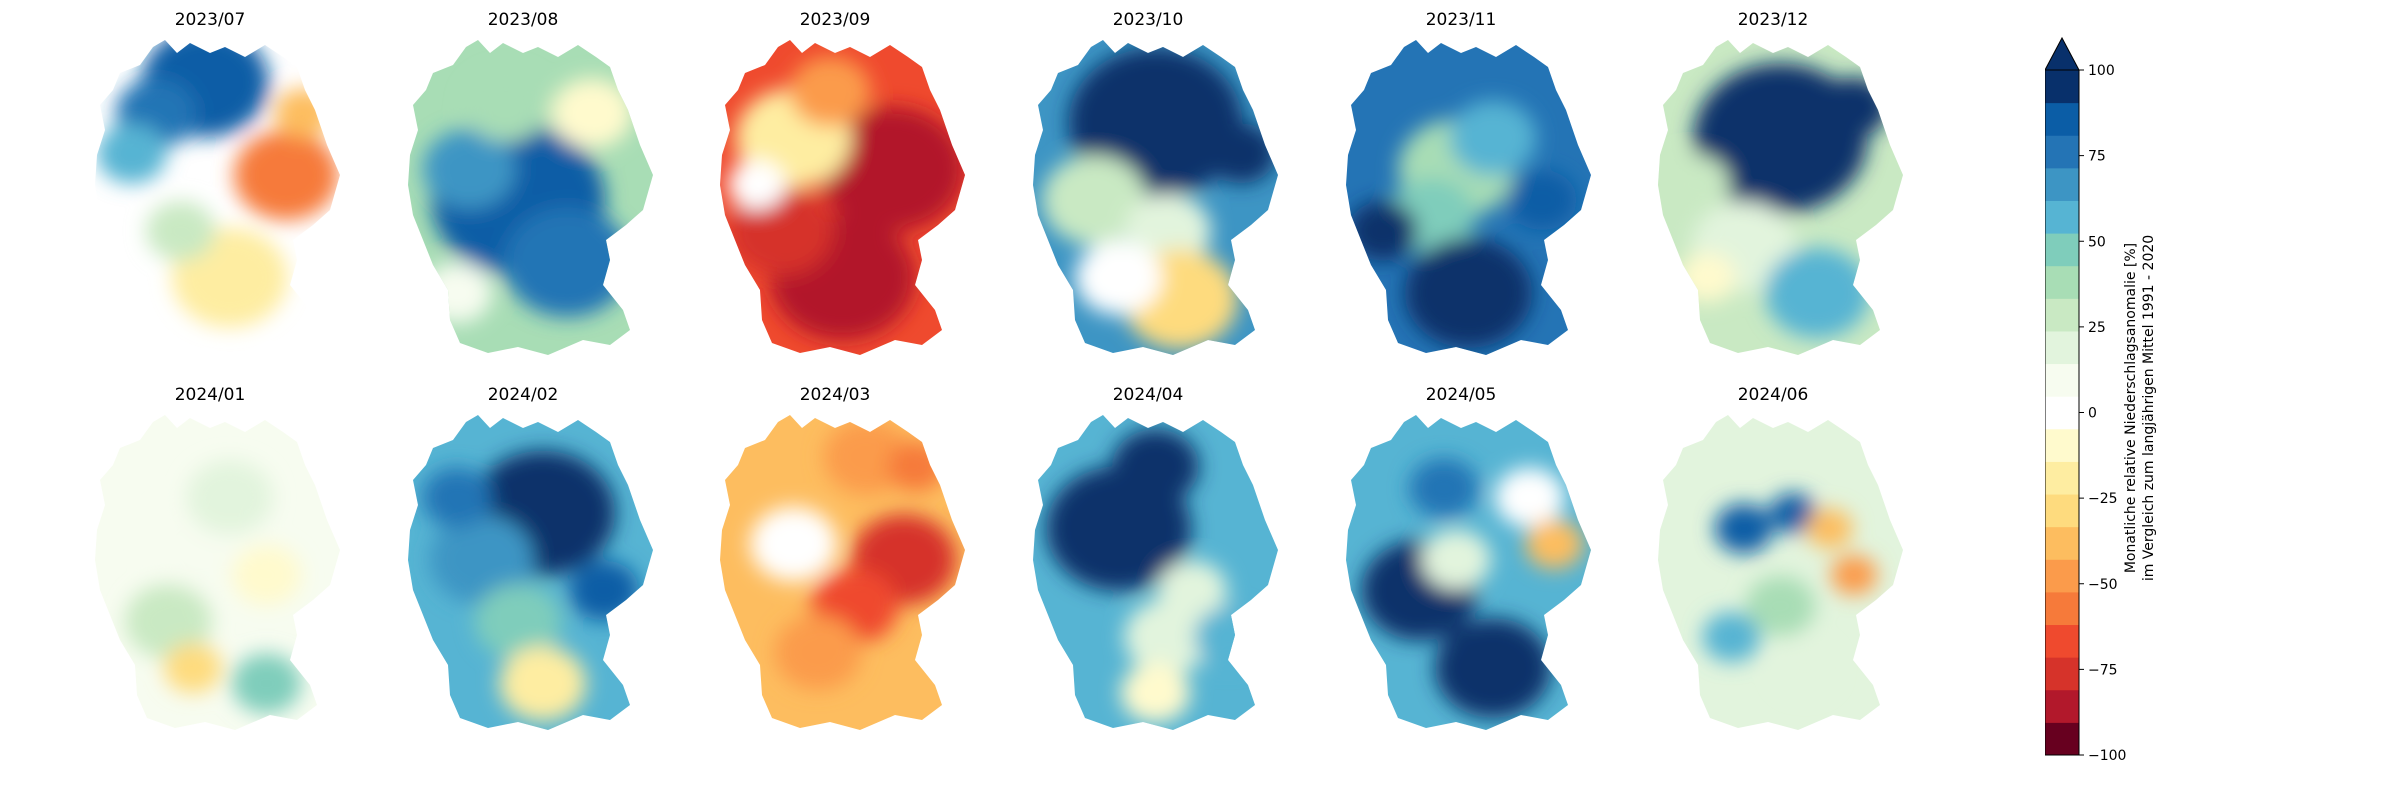 The image size is (2400, 800). What do you see at coordinates (1773, 20) in the screenshot?
I see `panel-title: 2023/12` at bounding box center [1773, 20].